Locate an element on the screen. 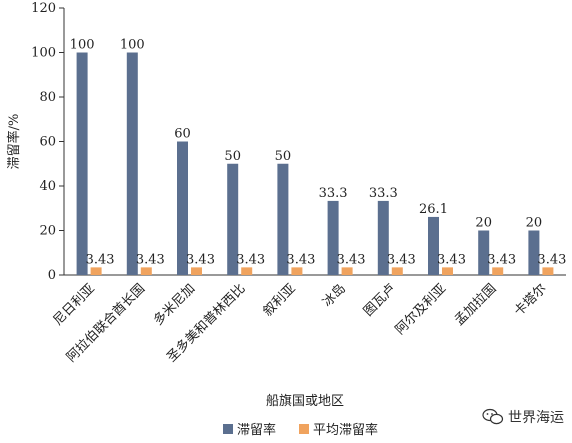  y-tick-label: 60 is located at coordinates (47, 142).